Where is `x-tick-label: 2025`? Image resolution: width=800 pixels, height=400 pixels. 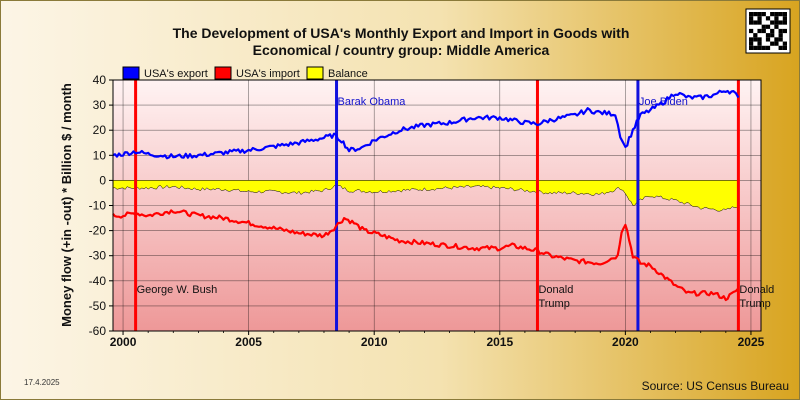 x-tick-label: 2025 is located at coordinates (751, 342).